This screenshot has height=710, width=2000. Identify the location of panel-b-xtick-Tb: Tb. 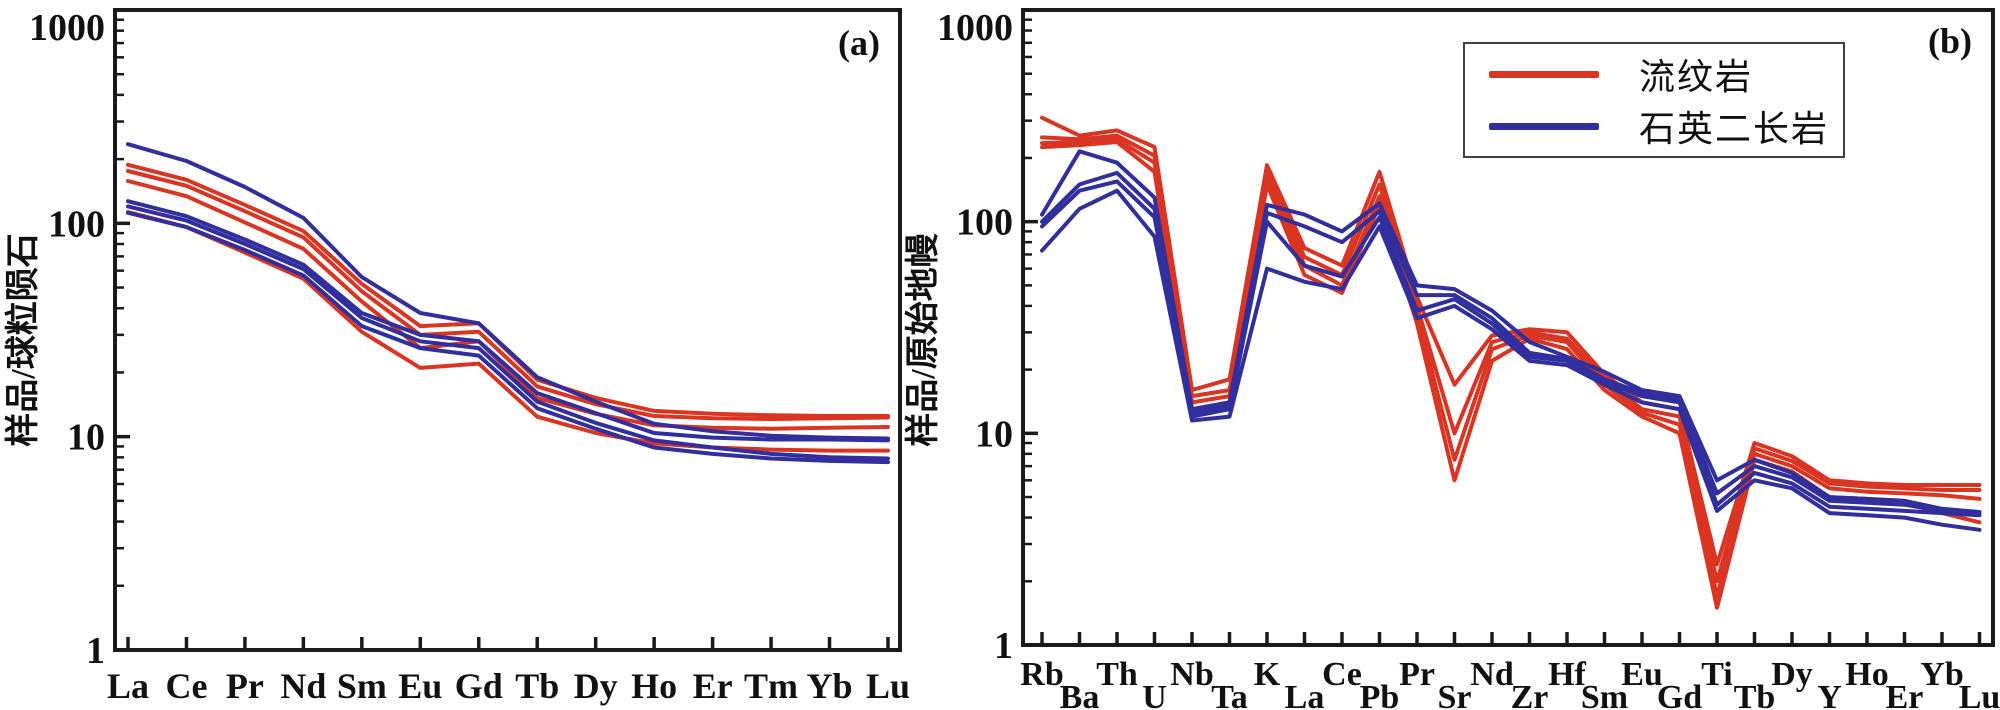
(1755, 694).